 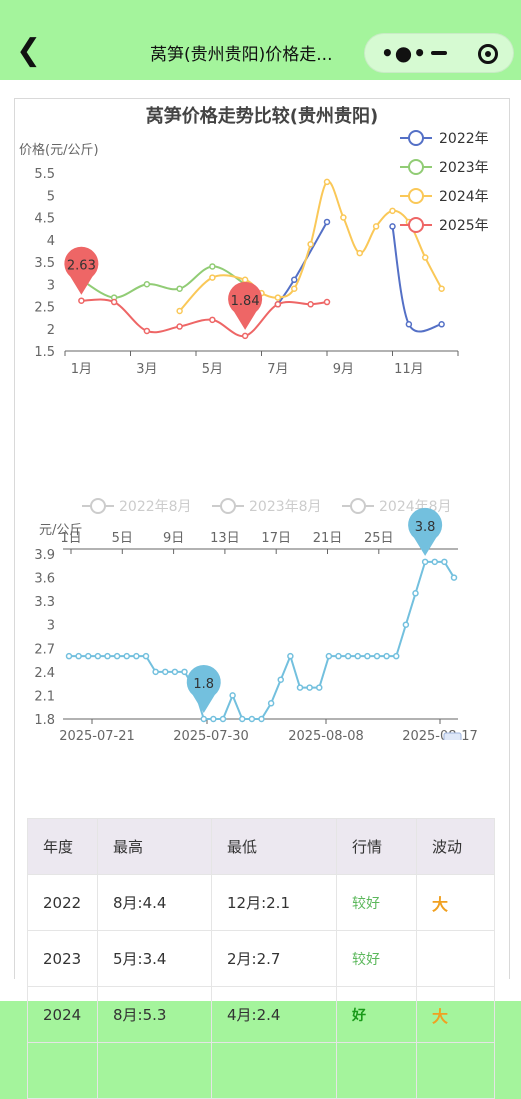 I want to click on history-marker: 3.8, so click(x=425, y=531).